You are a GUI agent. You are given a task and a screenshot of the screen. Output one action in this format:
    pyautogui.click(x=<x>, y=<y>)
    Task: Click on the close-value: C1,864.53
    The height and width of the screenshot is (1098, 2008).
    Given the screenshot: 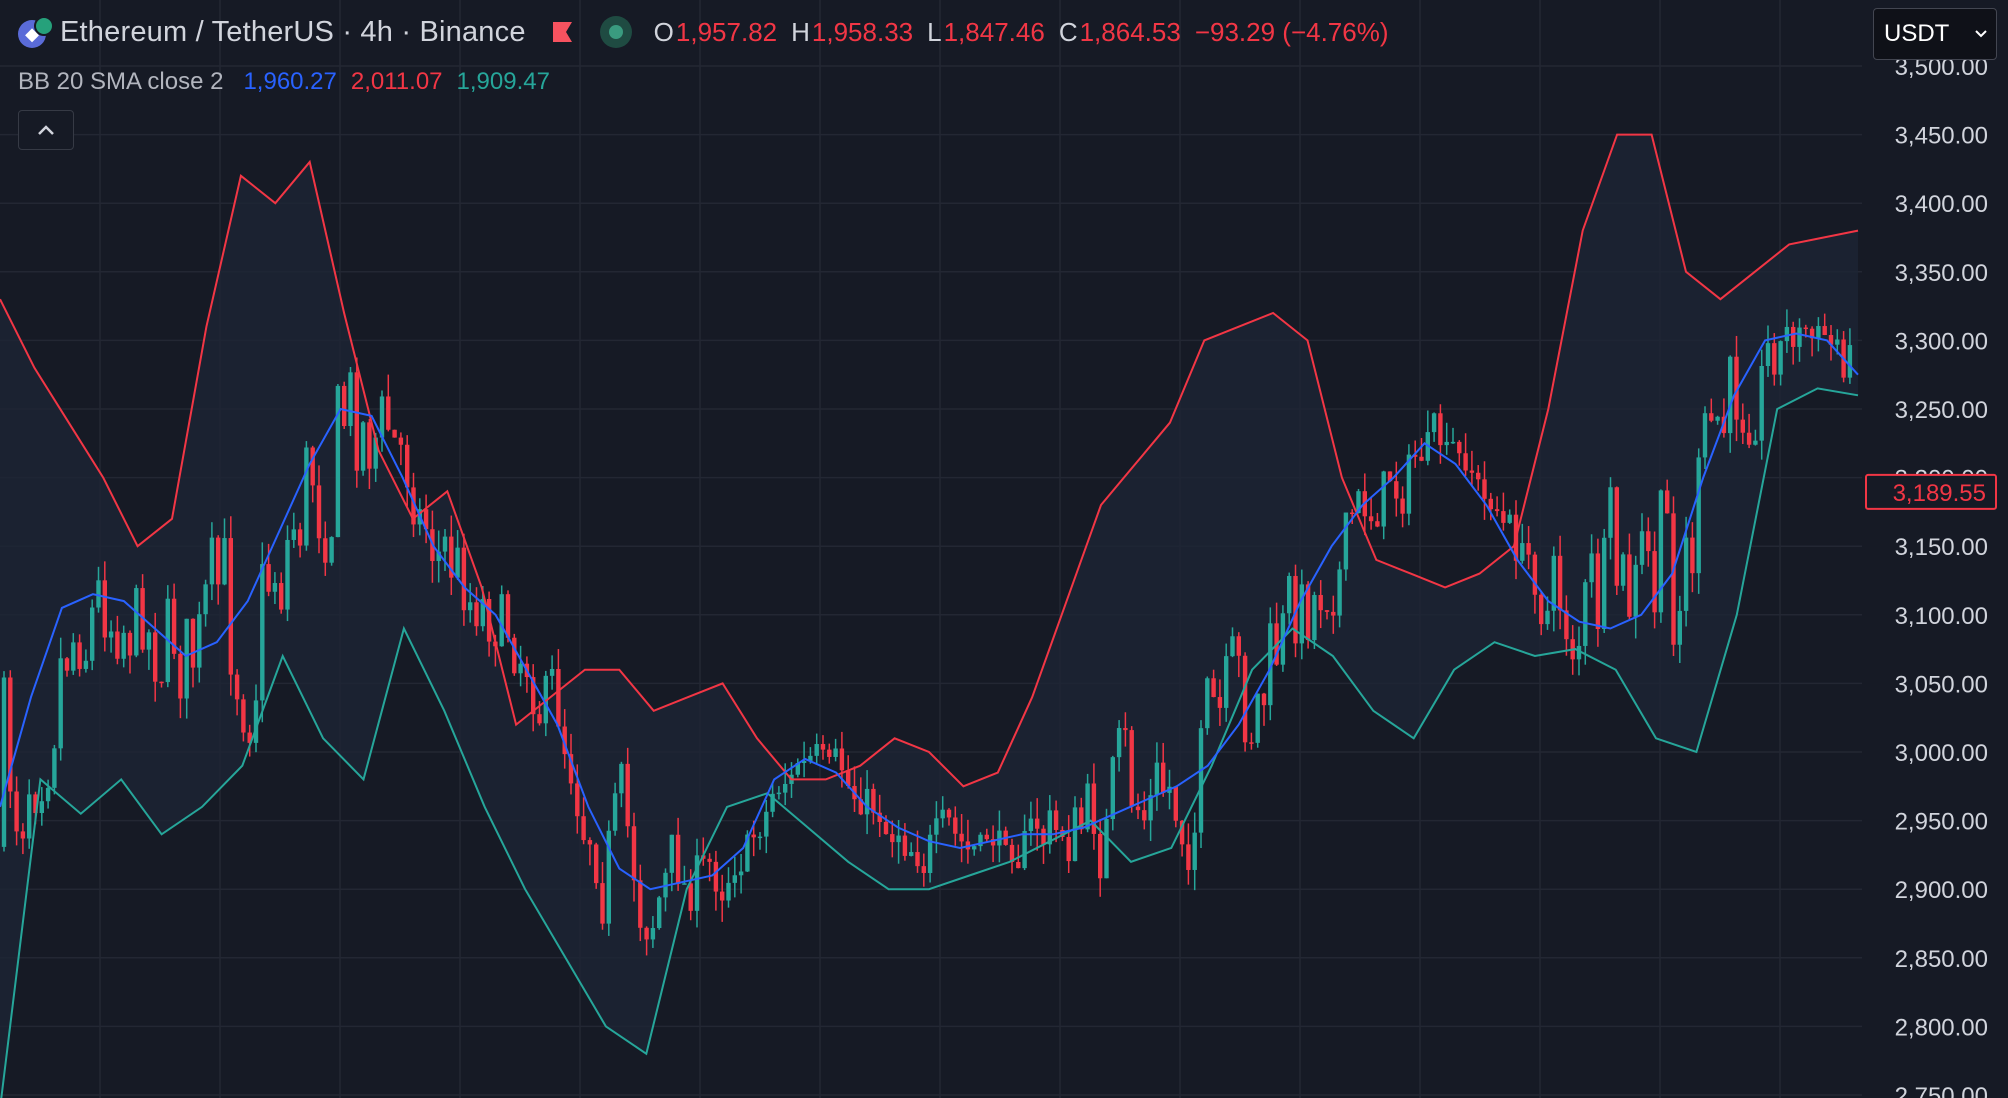 What is the action you would take?
    pyautogui.click(x=1119, y=31)
    